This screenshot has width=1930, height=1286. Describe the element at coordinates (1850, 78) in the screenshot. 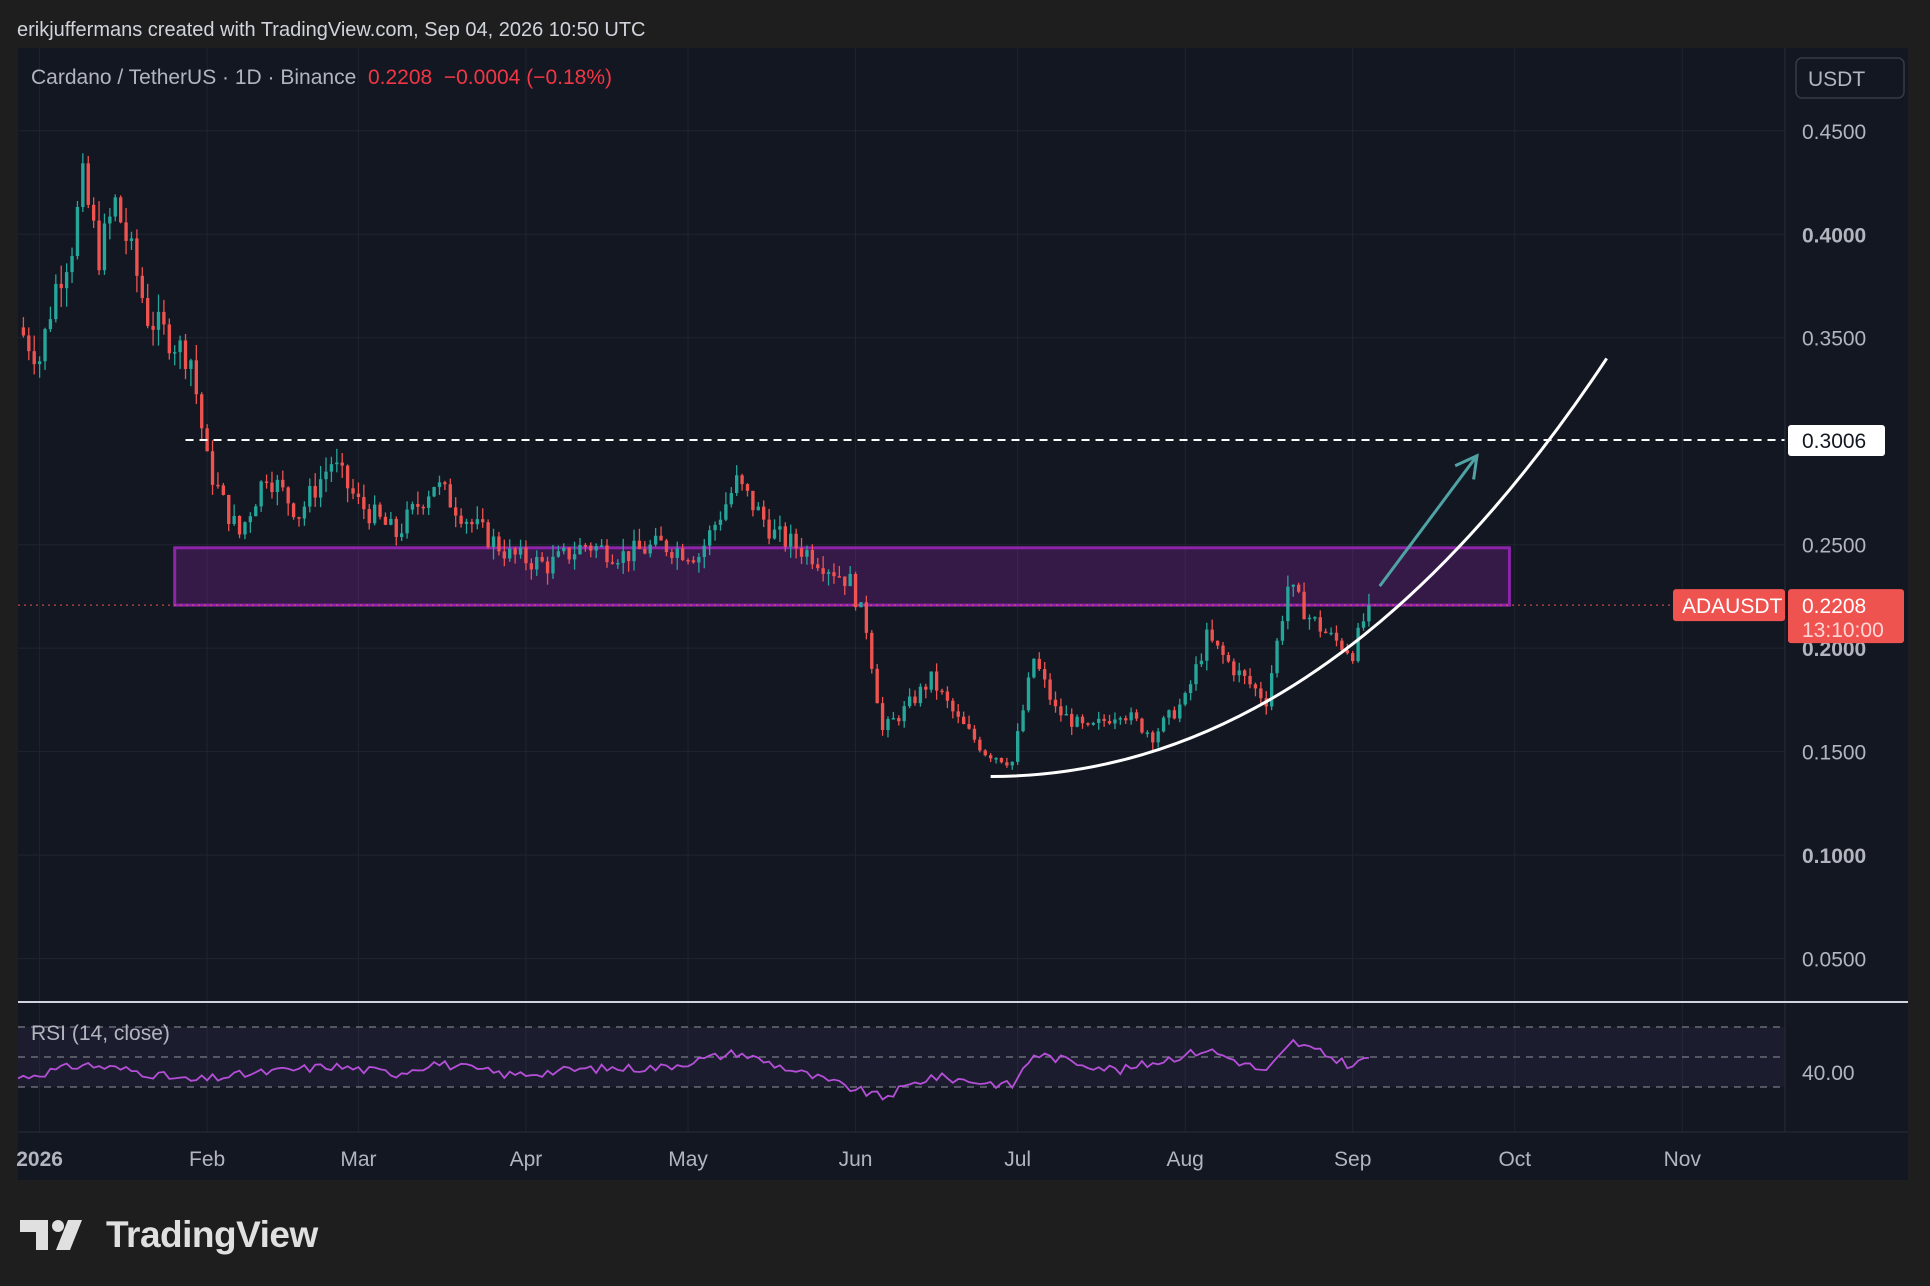

I see `currency-button: USDT` at that location.